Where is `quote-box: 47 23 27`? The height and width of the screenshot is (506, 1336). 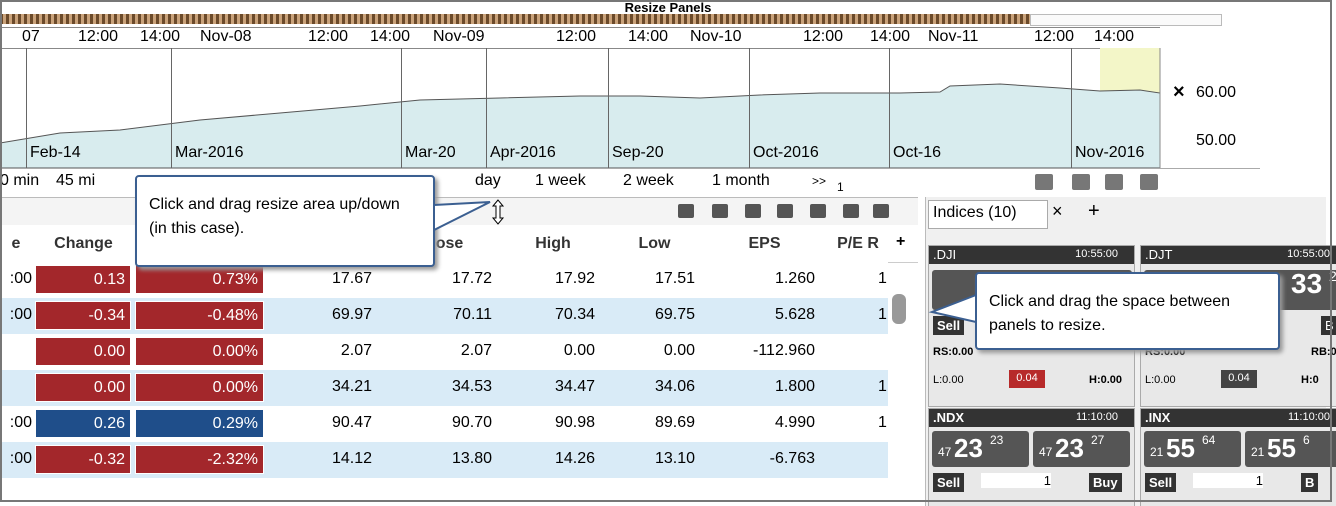
quote-box: 47 23 27 is located at coordinates (1081, 449).